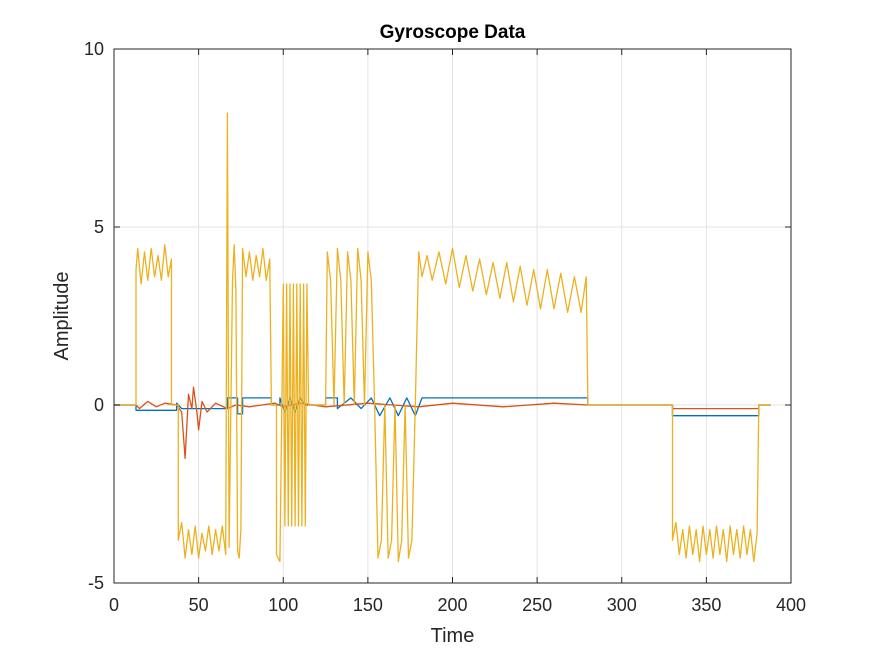  What do you see at coordinates (622, 605) in the screenshot?
I see `x-tick-label: 300` at bounding box center [622, 605].